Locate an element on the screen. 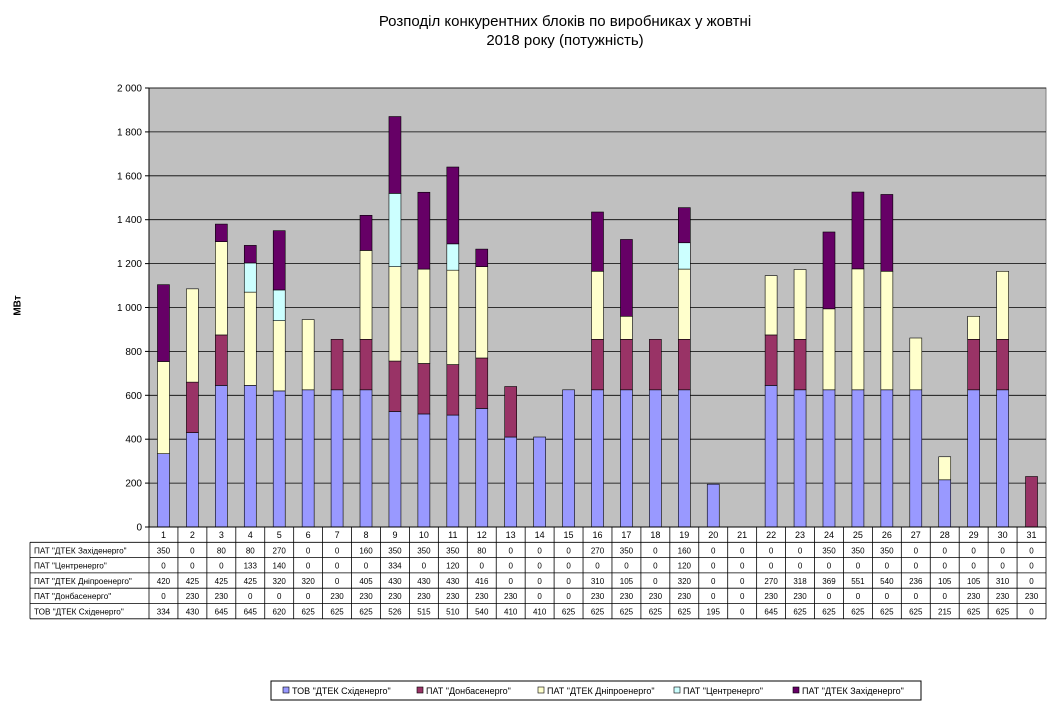  x-tick-label: 26 is located at coordinates (887, 535).